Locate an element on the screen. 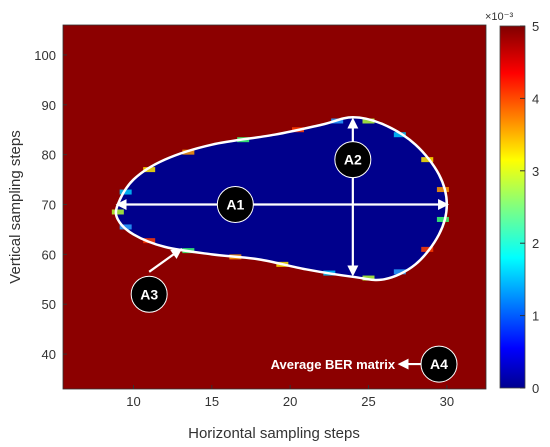 The width and height of the screenshot is (550, 447). x-tick-label: 20 is located at coordinates (290, 401).